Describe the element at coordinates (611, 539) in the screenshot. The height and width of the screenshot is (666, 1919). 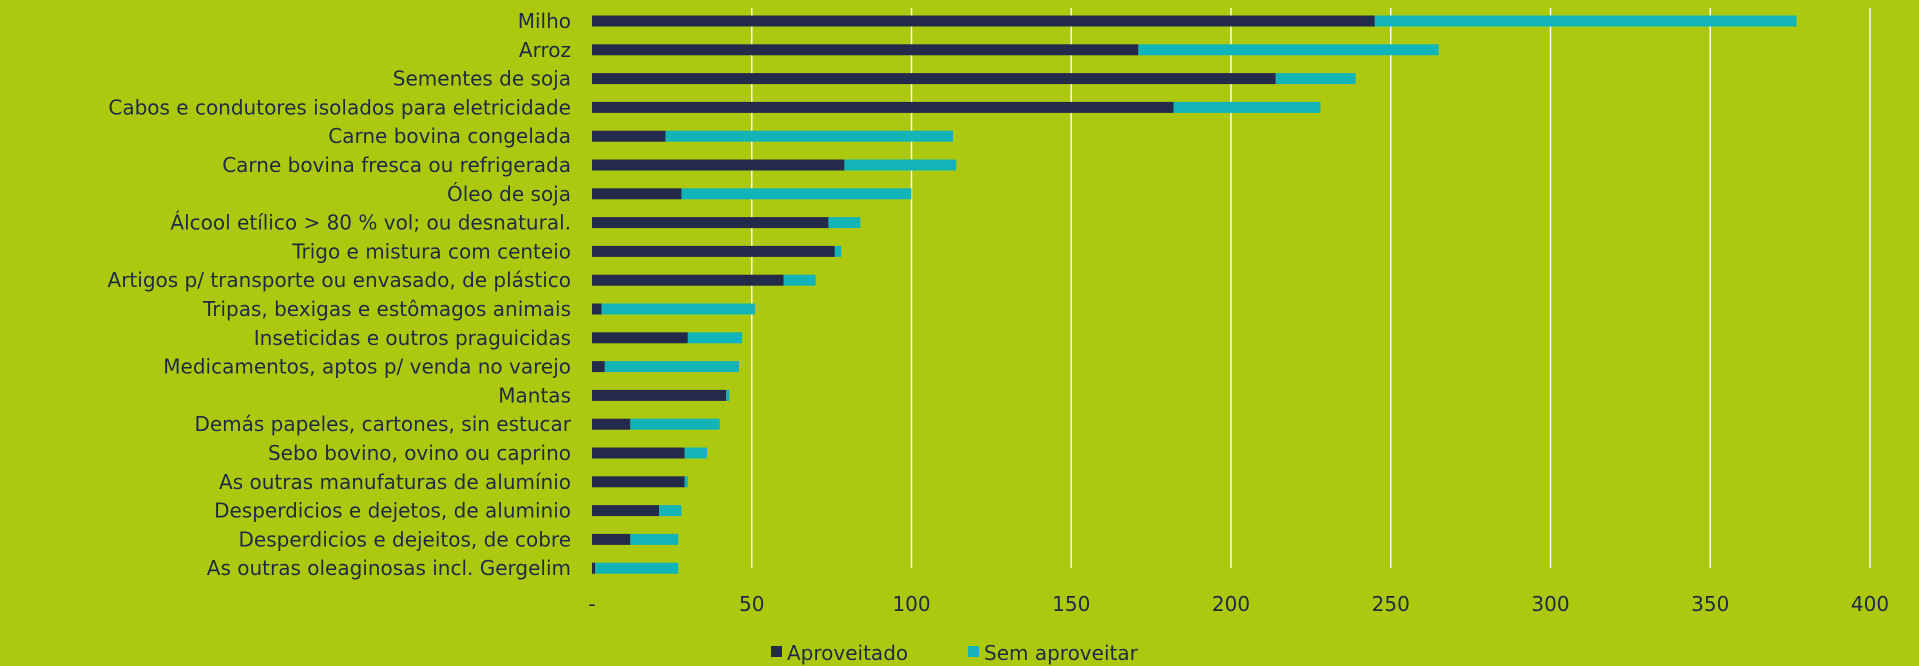
I see `bar-aproveitado-desperdicios-e-dejeitos-de-cobre` at that location.